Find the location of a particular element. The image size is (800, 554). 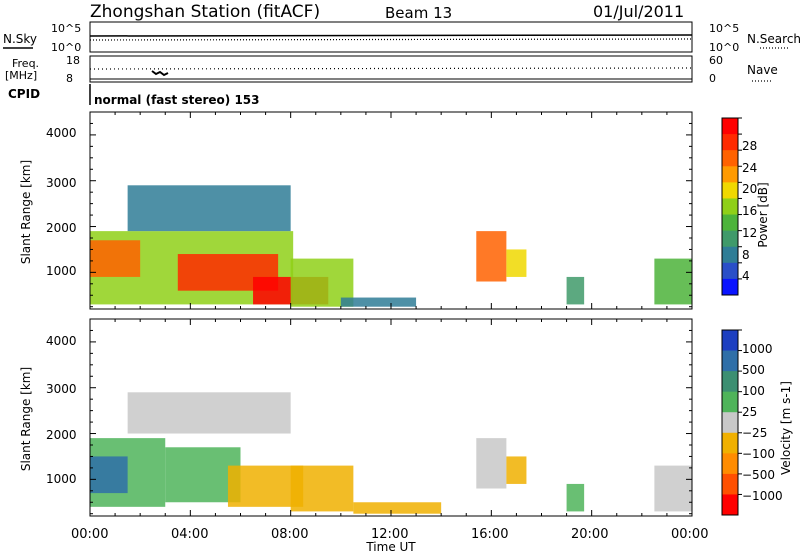

xtick-0000: 00:00 is located at coordinates (89, 534).